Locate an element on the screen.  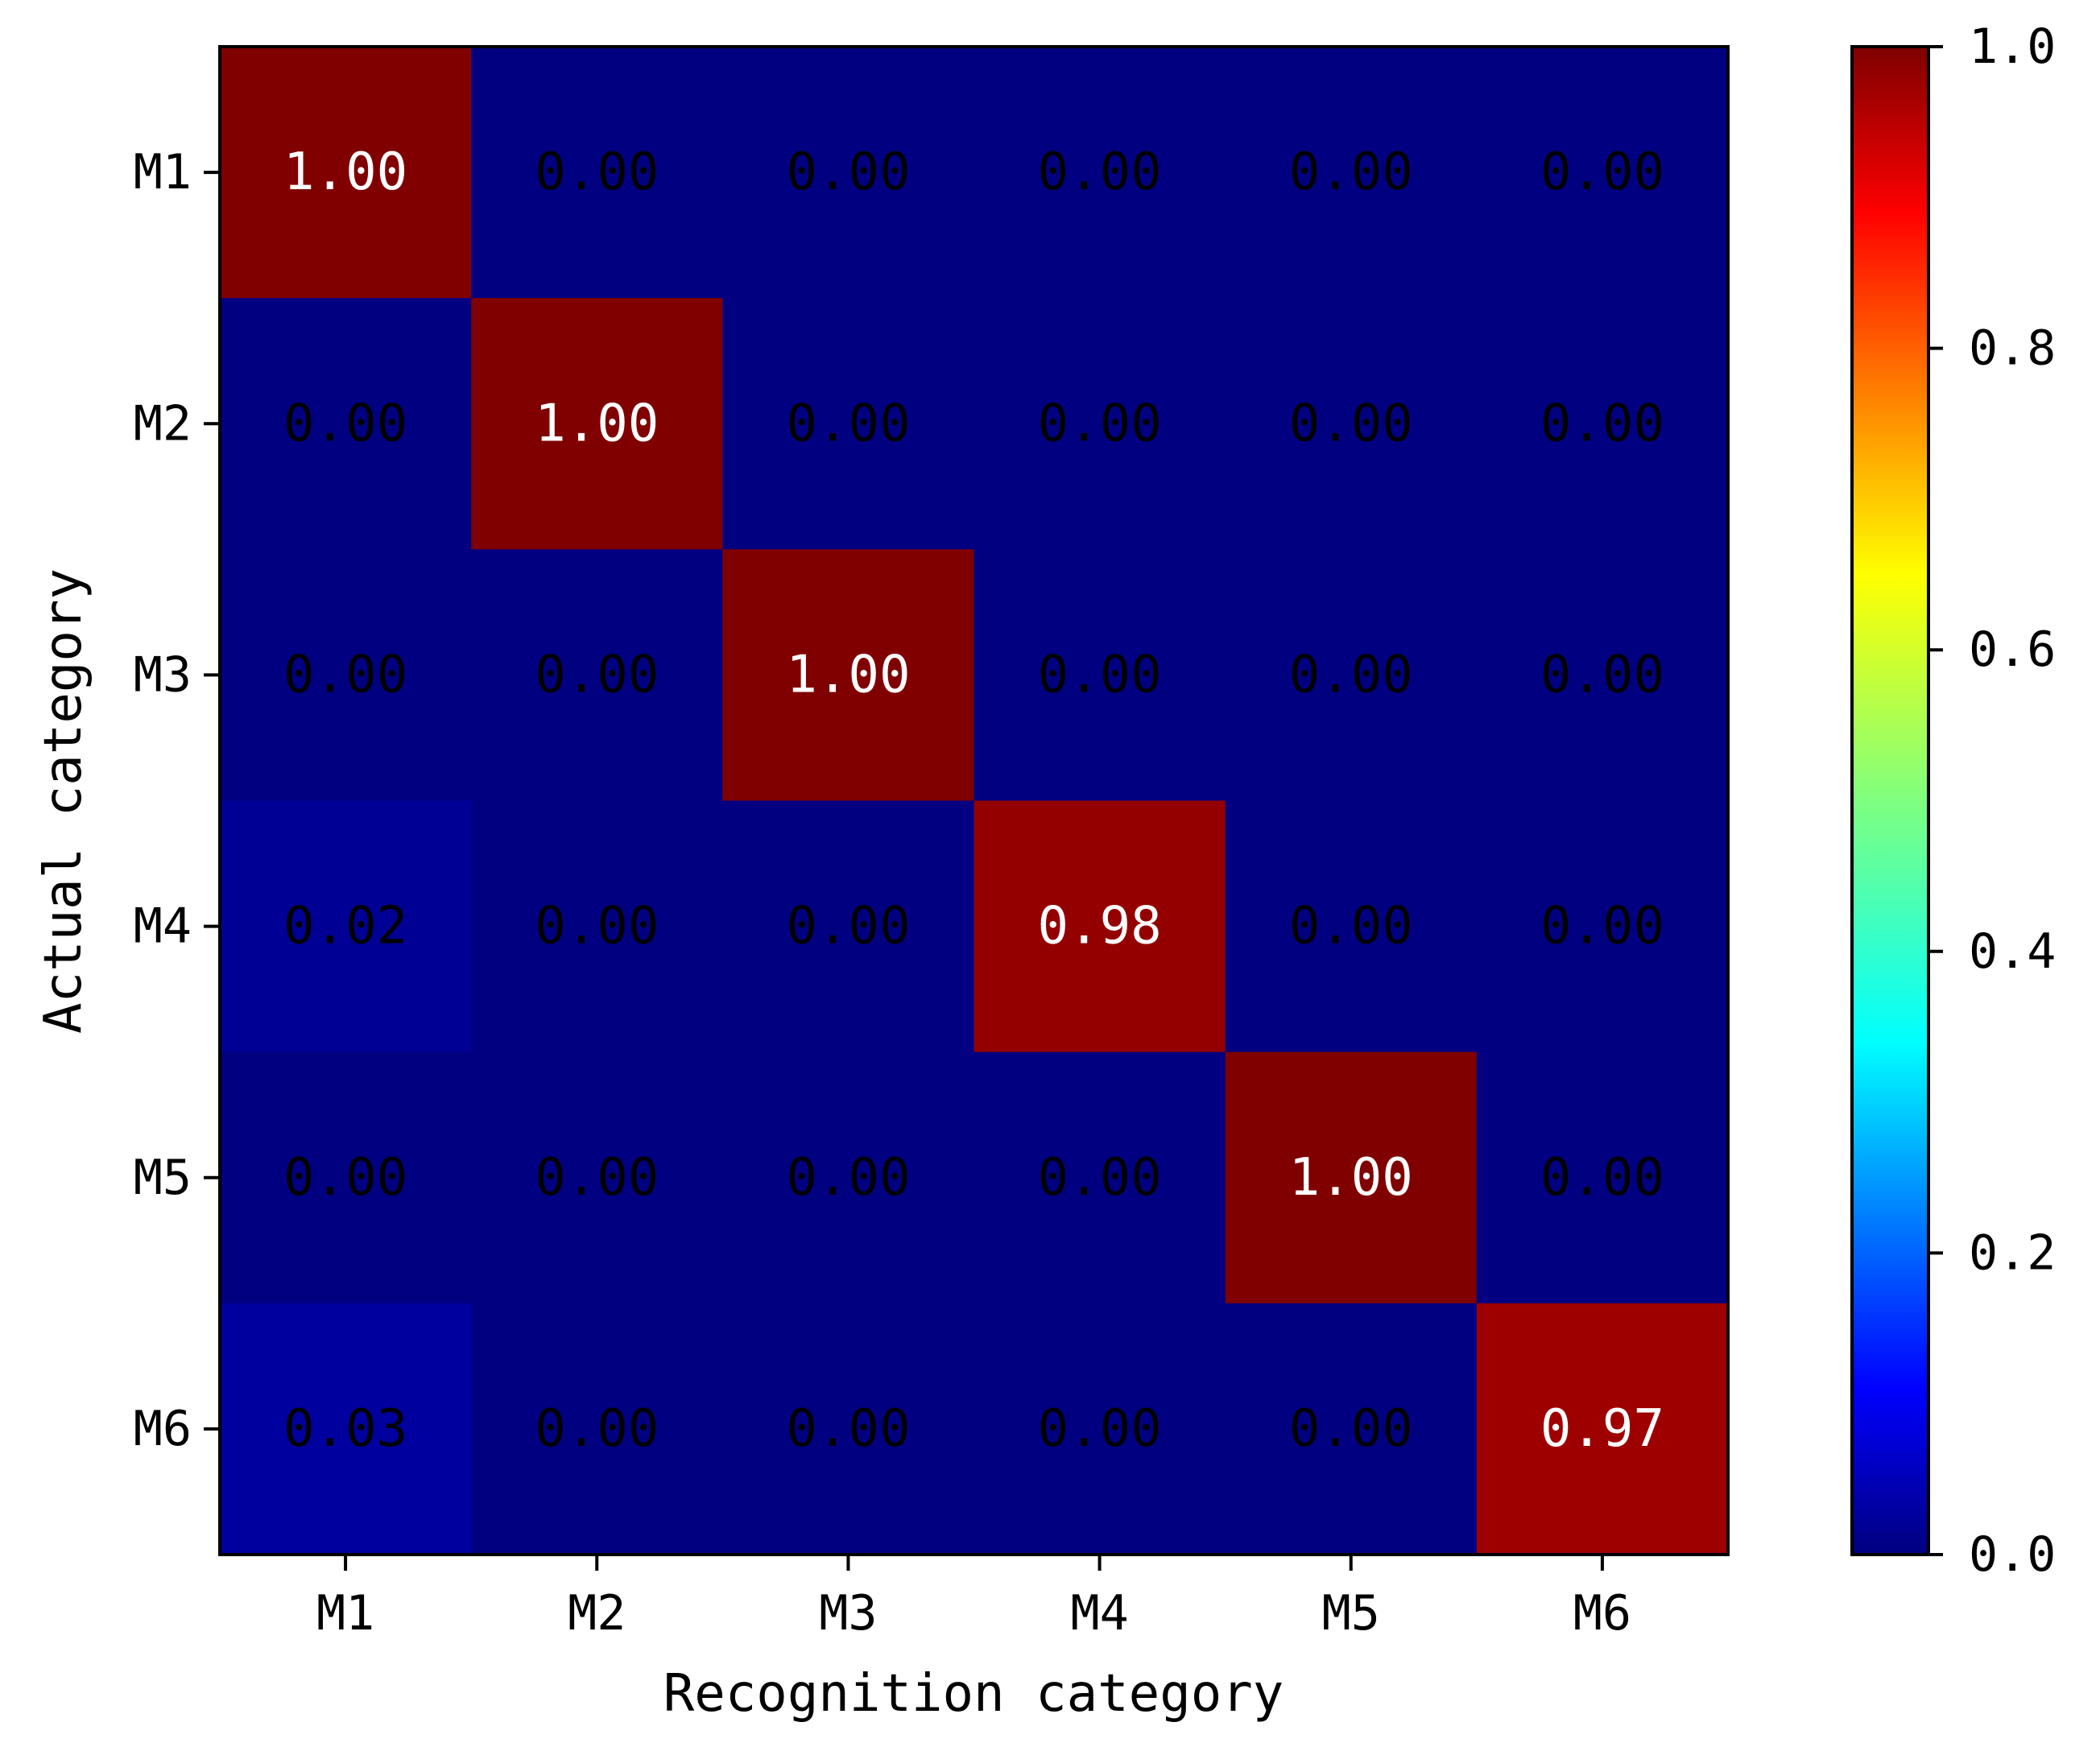
heatmap-cell-M5-M4 is located at coordinates (1100, 1177).